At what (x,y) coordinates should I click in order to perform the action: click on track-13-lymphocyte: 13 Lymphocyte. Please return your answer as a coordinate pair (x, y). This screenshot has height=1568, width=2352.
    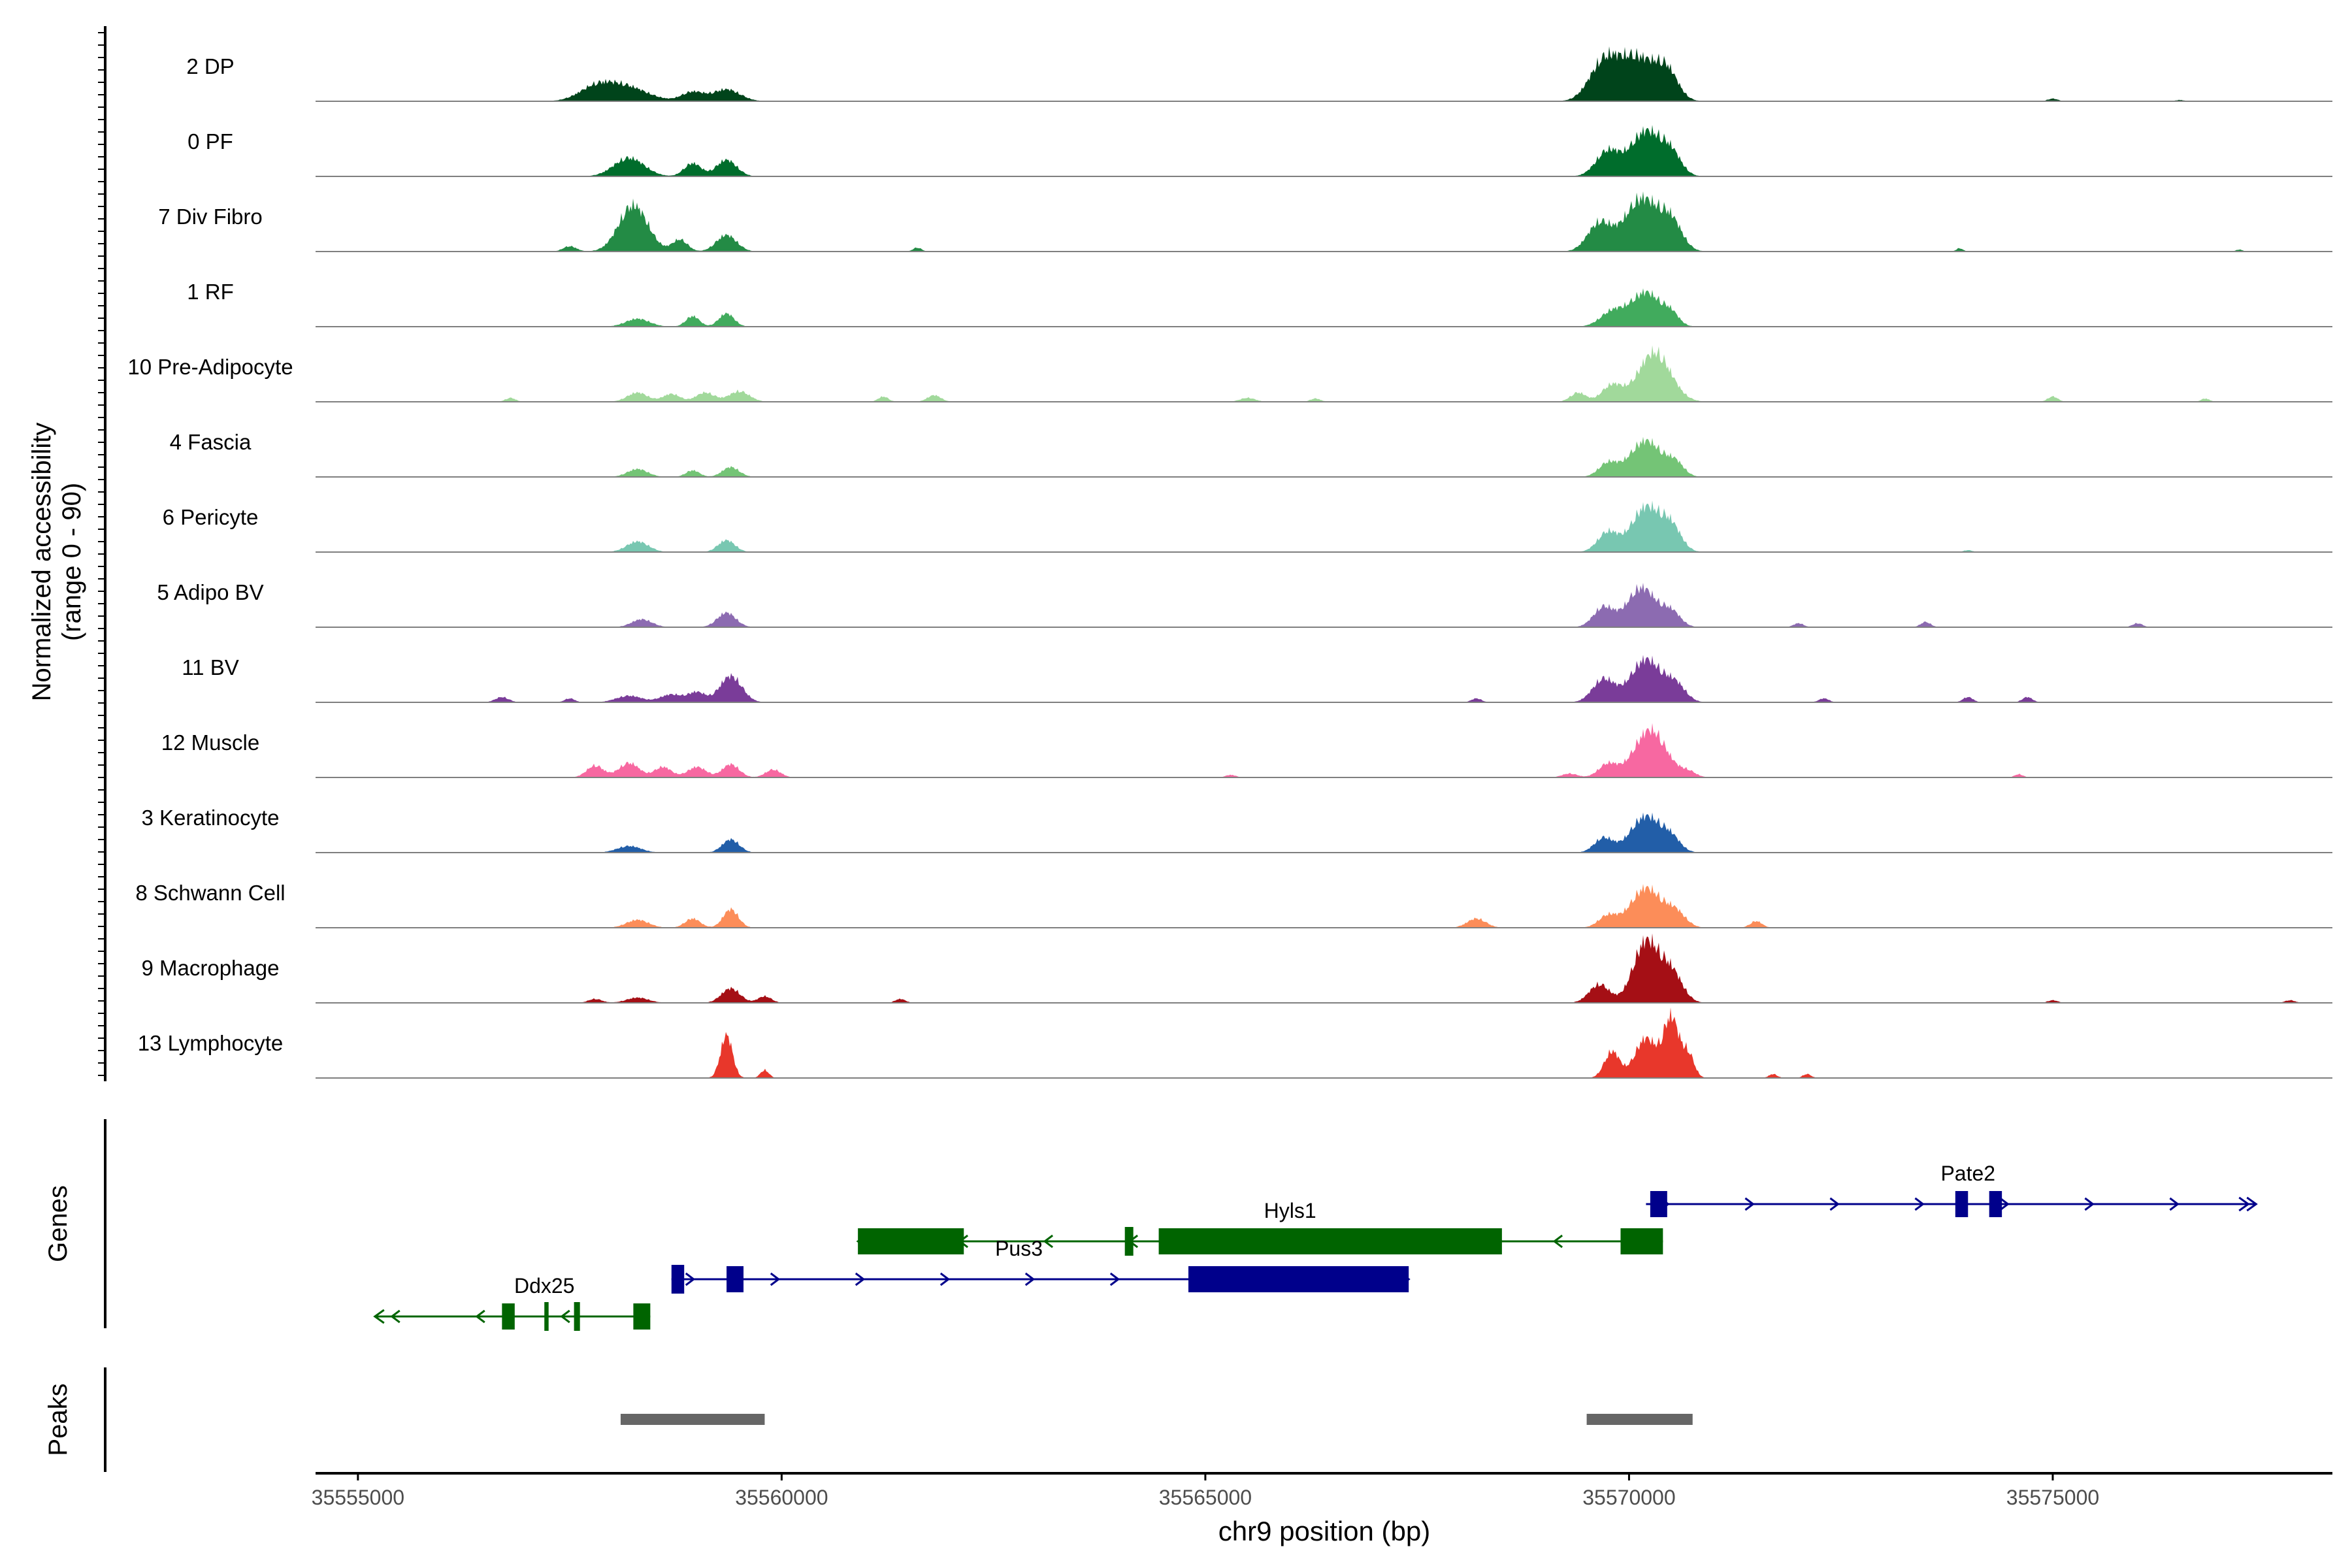
    Looking at the image, I should click on (1235, 1043).